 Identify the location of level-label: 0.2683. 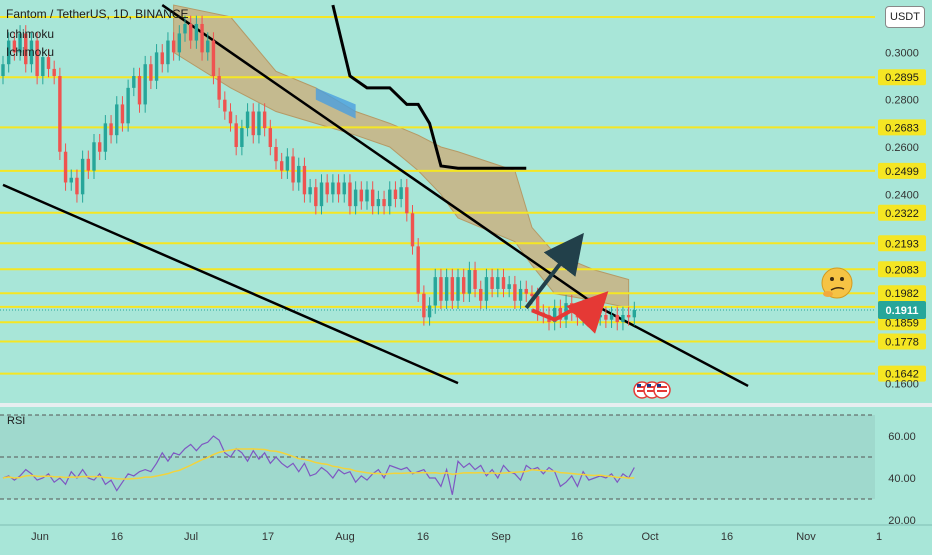
(902, 128).